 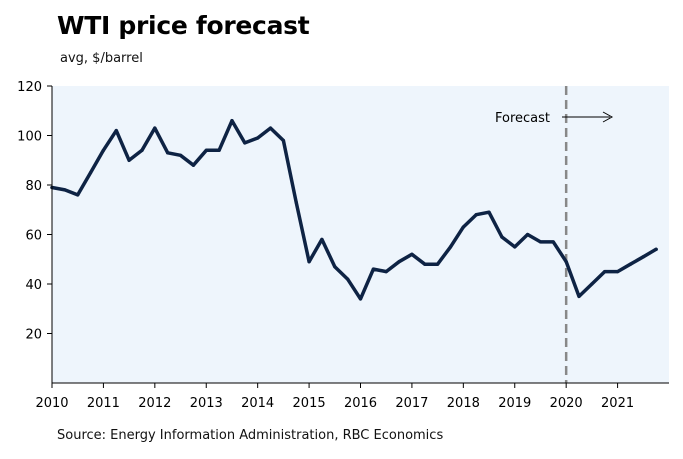 I want to click on x-tick-label: 2012, so click(x=154, y=403).